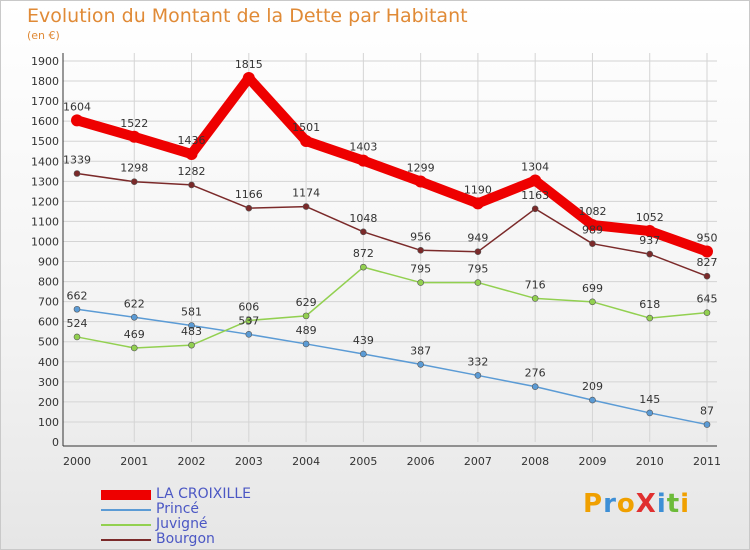 The image size is (750, 550). I want to click on data-label: 276, so click(535, 373).